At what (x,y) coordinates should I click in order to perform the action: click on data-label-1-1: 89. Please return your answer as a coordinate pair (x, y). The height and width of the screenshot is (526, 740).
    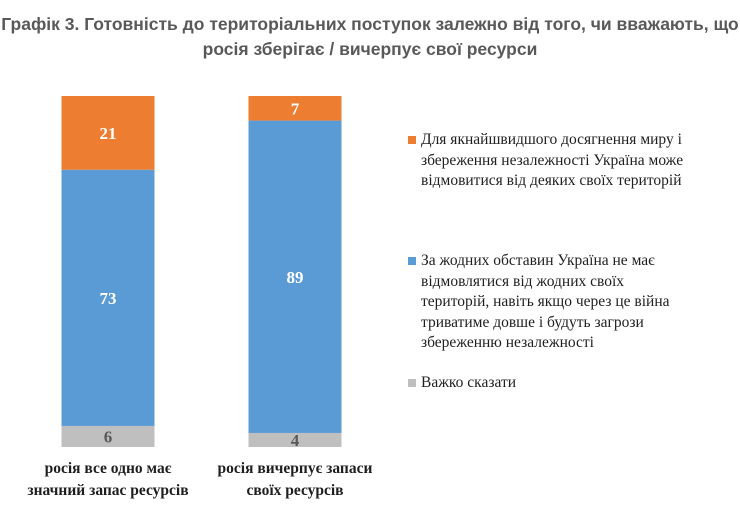
    Looking at the image, I should click on (295, 277).